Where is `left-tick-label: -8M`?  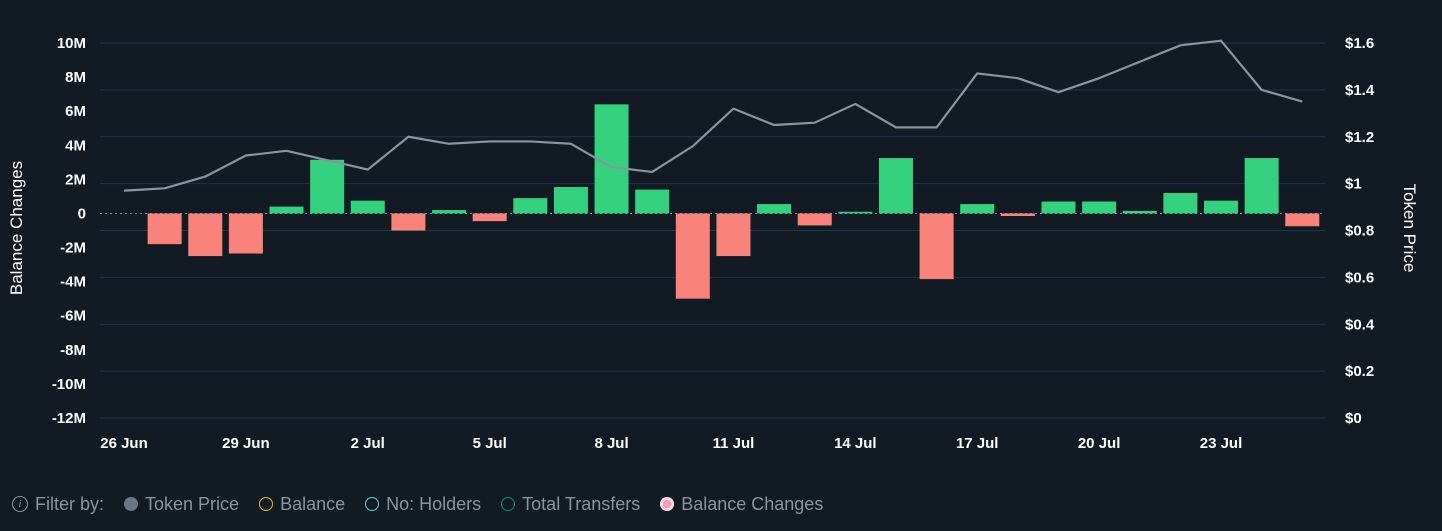
left-tick-label: -8M is located at coordinates (73, 350).